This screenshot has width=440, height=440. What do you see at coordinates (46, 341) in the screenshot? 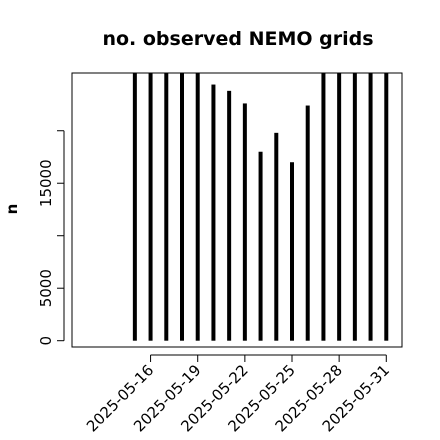
I see `y-tick-label-0: 0` at bounding box center [46, 341].